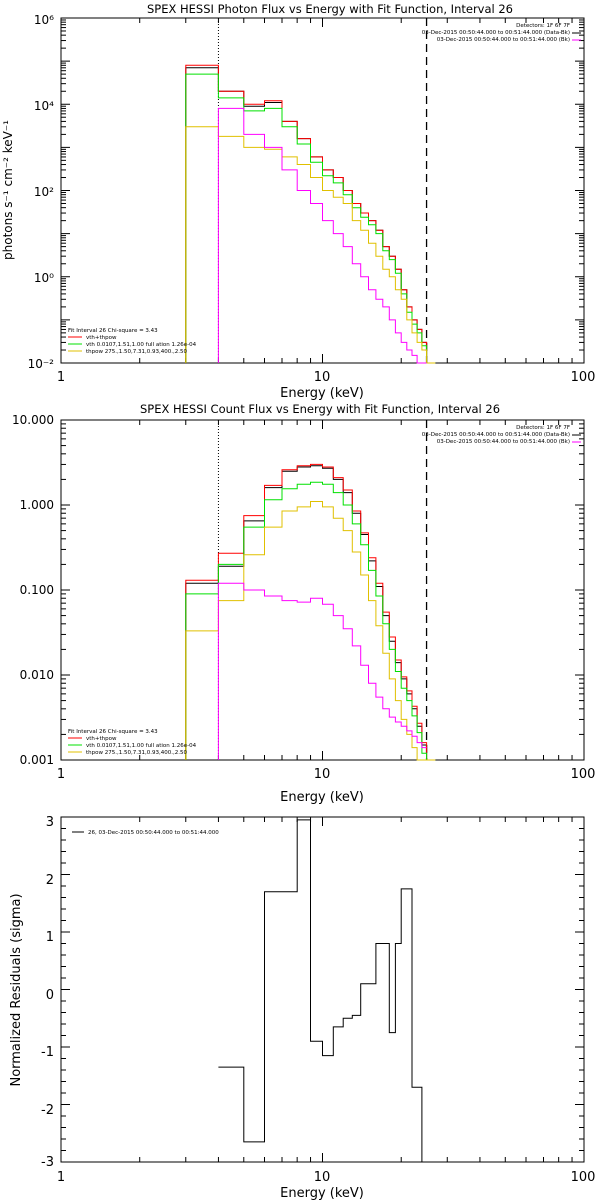 The image size is (600, 1200). I want to click on panel2-fit-line: vth+thpow, so click(101, 739).